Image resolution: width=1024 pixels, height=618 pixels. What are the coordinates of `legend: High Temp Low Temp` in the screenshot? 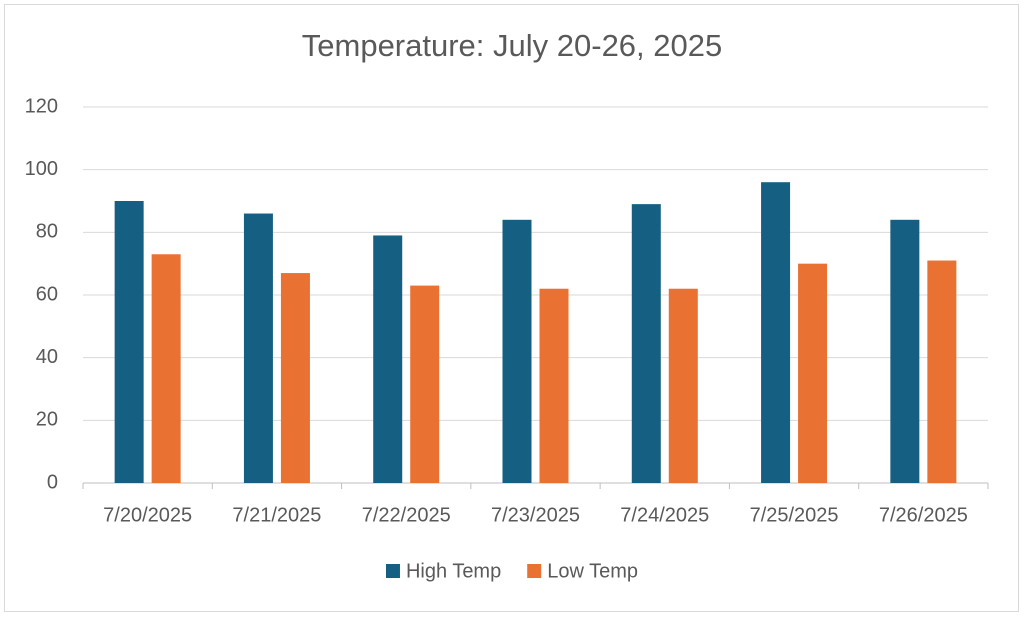 It's located at (511, 571).